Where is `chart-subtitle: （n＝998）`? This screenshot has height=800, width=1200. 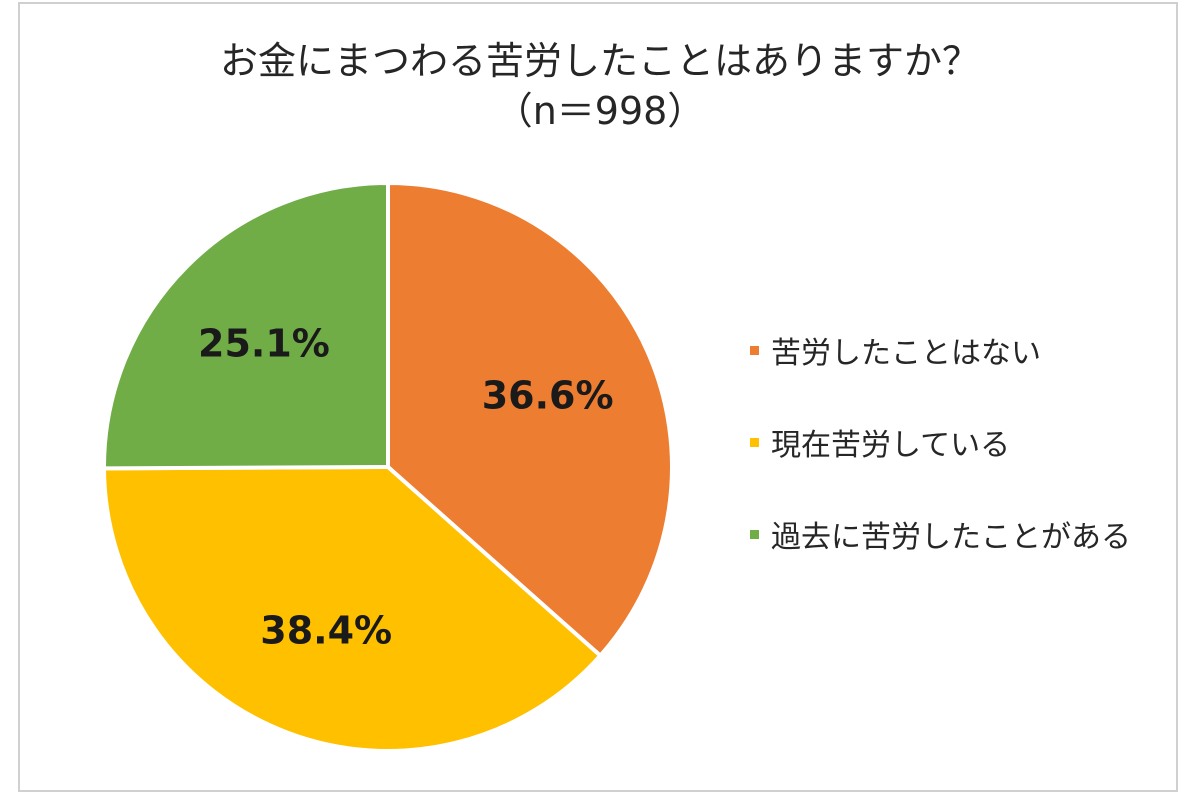
chart-subtitle: （n＝998） is located at coordinates (600, 111).